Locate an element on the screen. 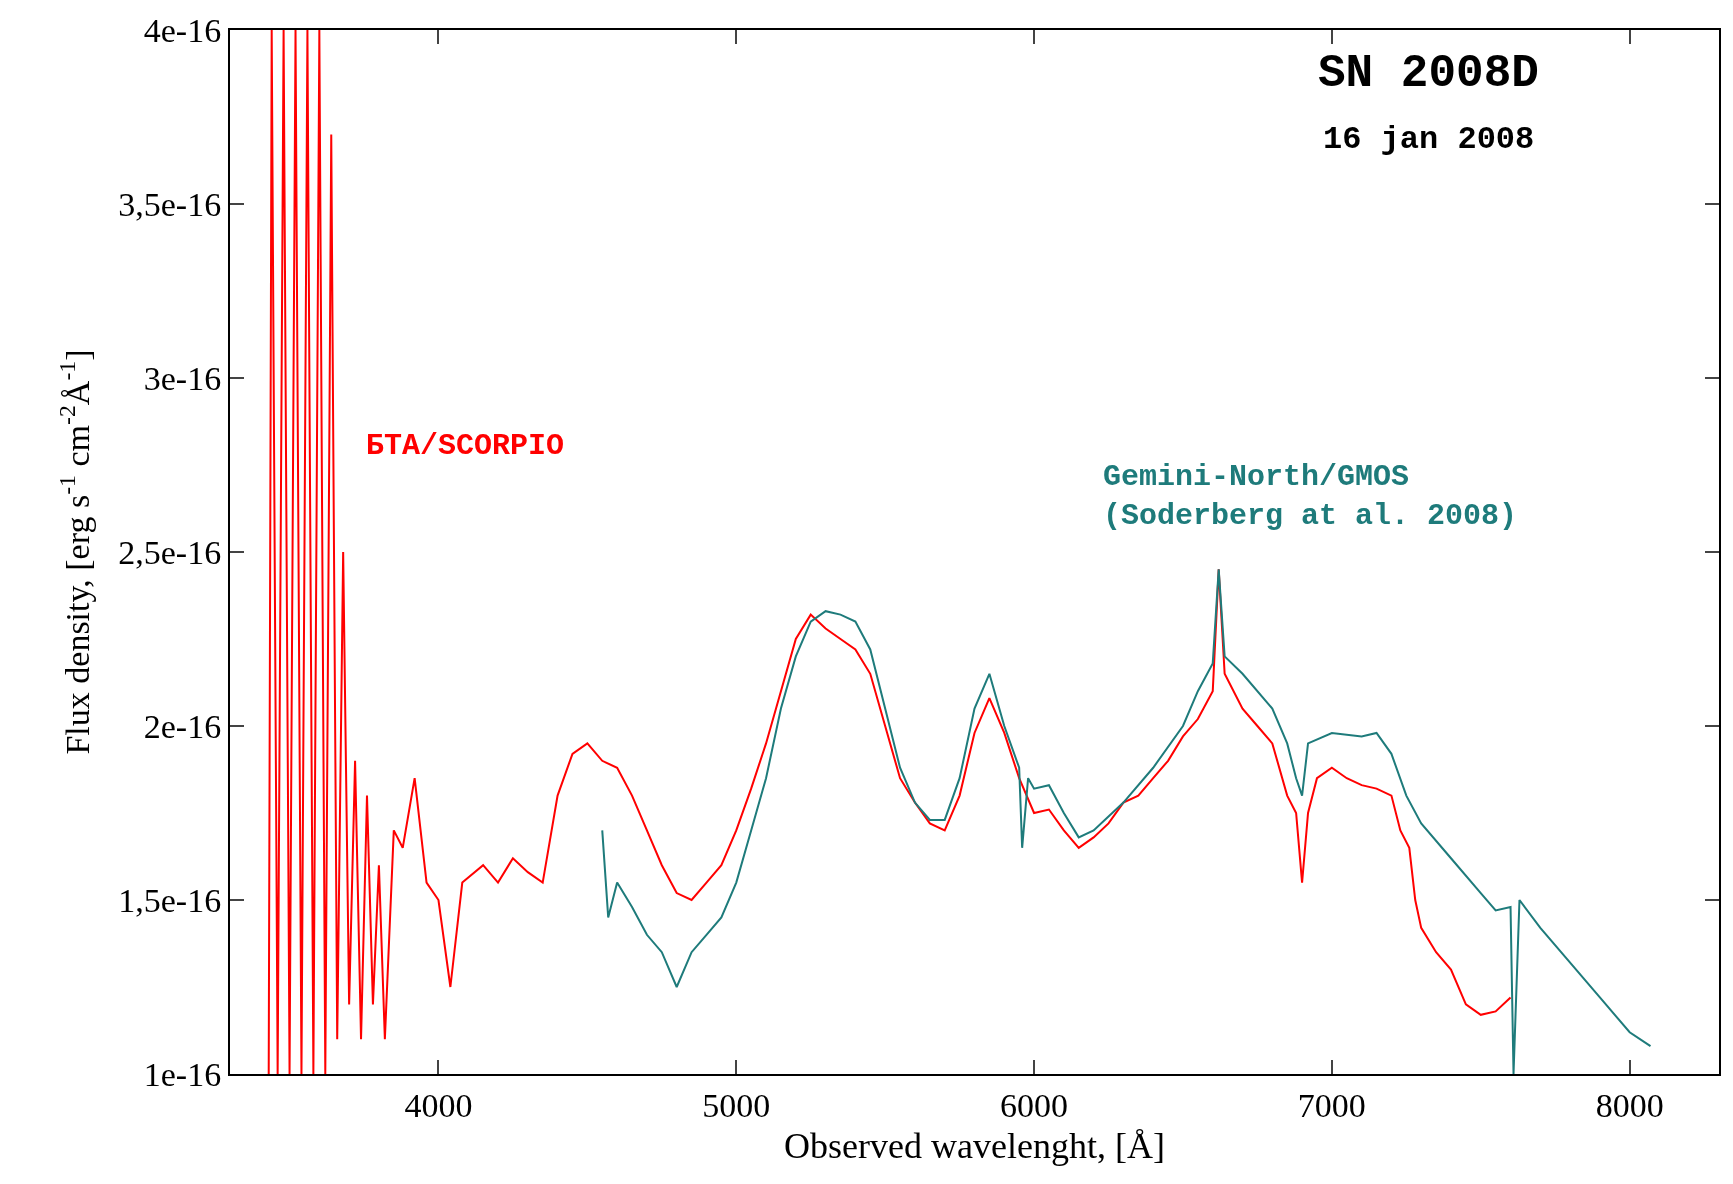 This screenshot has height=1184, width=1733. y-tick-label: 1e-16 is located at coordinates (182, 1074).